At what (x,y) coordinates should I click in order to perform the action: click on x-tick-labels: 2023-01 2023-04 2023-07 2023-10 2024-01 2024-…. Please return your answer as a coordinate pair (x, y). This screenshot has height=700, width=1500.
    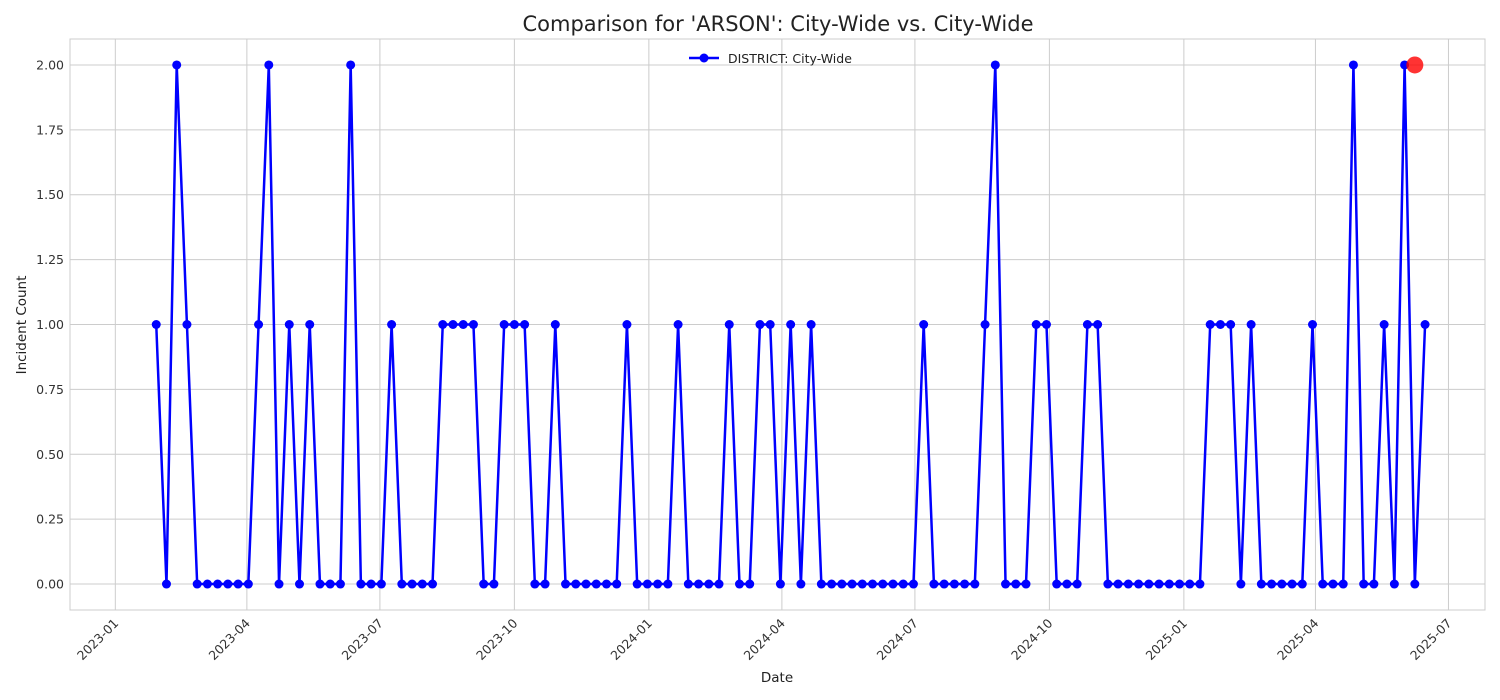
    Looking at the image, I should click on (764, 639).